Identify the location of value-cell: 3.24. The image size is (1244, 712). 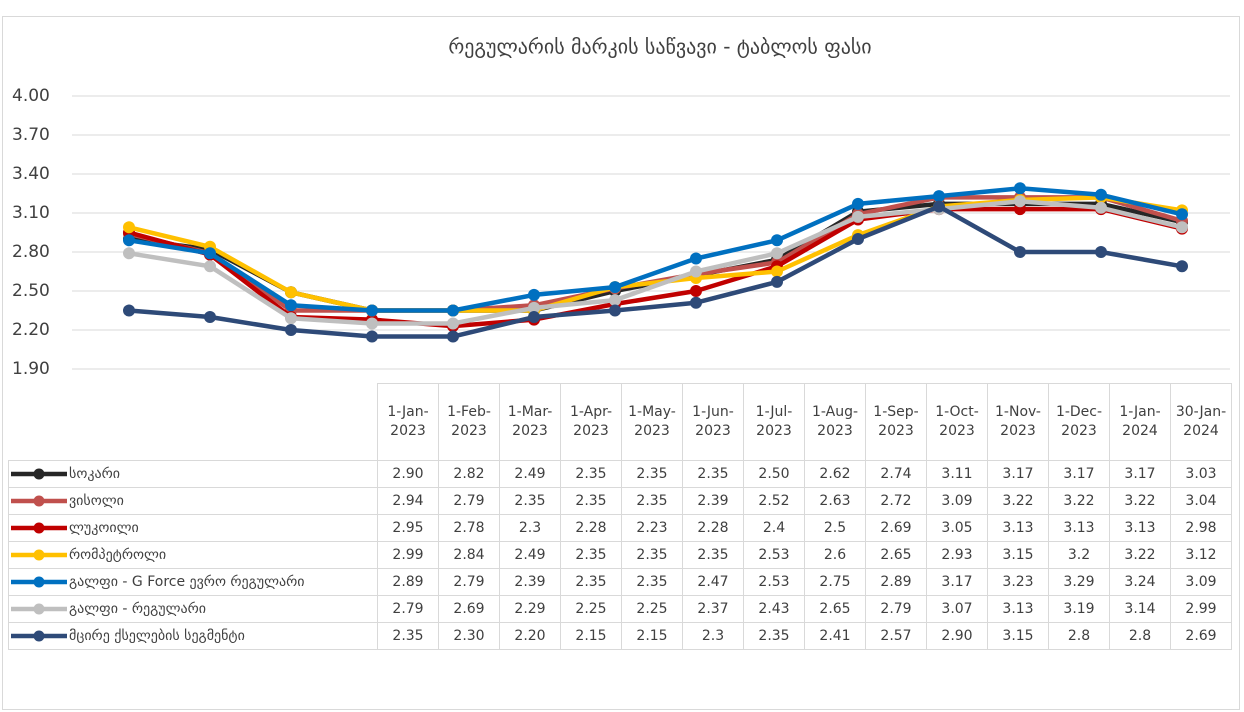
(1140, 582).